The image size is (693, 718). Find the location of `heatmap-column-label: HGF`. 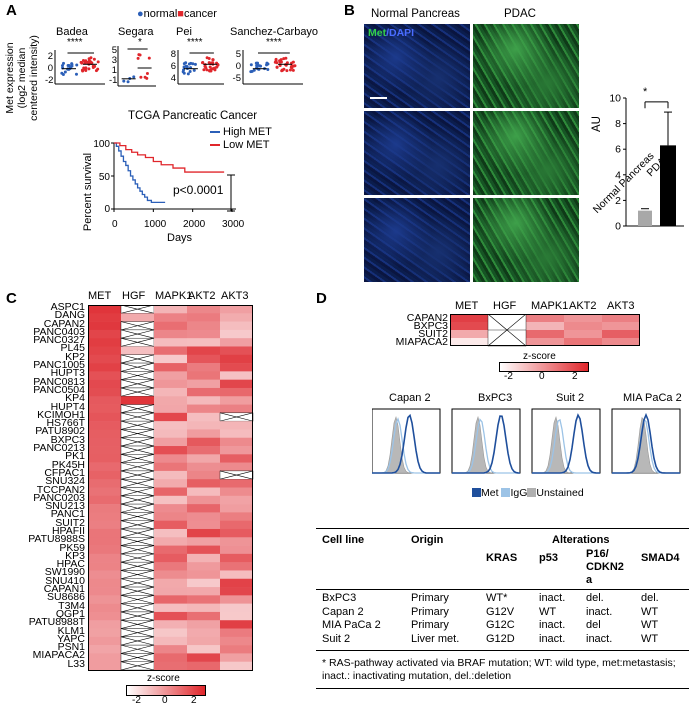

heatmap-column-label: HGF is located at coordinates (134, 296).